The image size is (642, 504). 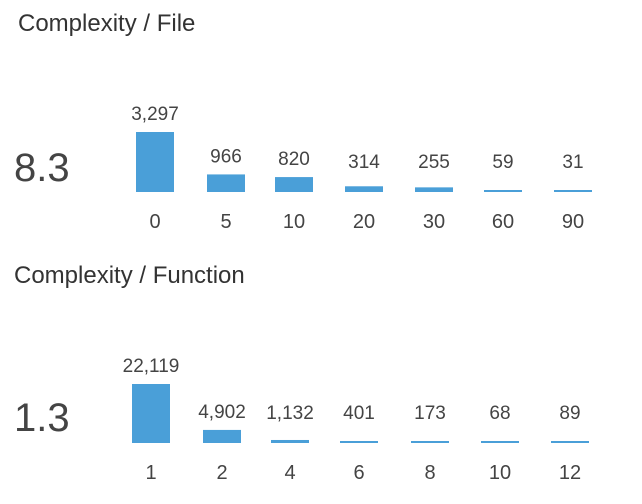 What do you see at coordinates (155, 114) in the screenshot?
I see `file-value-label-0: 3,297` at bounding box center [155, 114].